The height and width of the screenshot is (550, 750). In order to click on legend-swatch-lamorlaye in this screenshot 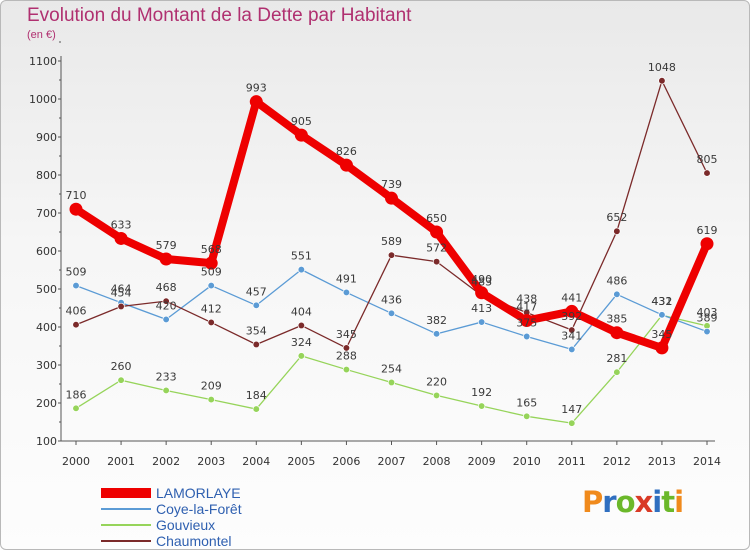, I will do `click(126, 493)`.